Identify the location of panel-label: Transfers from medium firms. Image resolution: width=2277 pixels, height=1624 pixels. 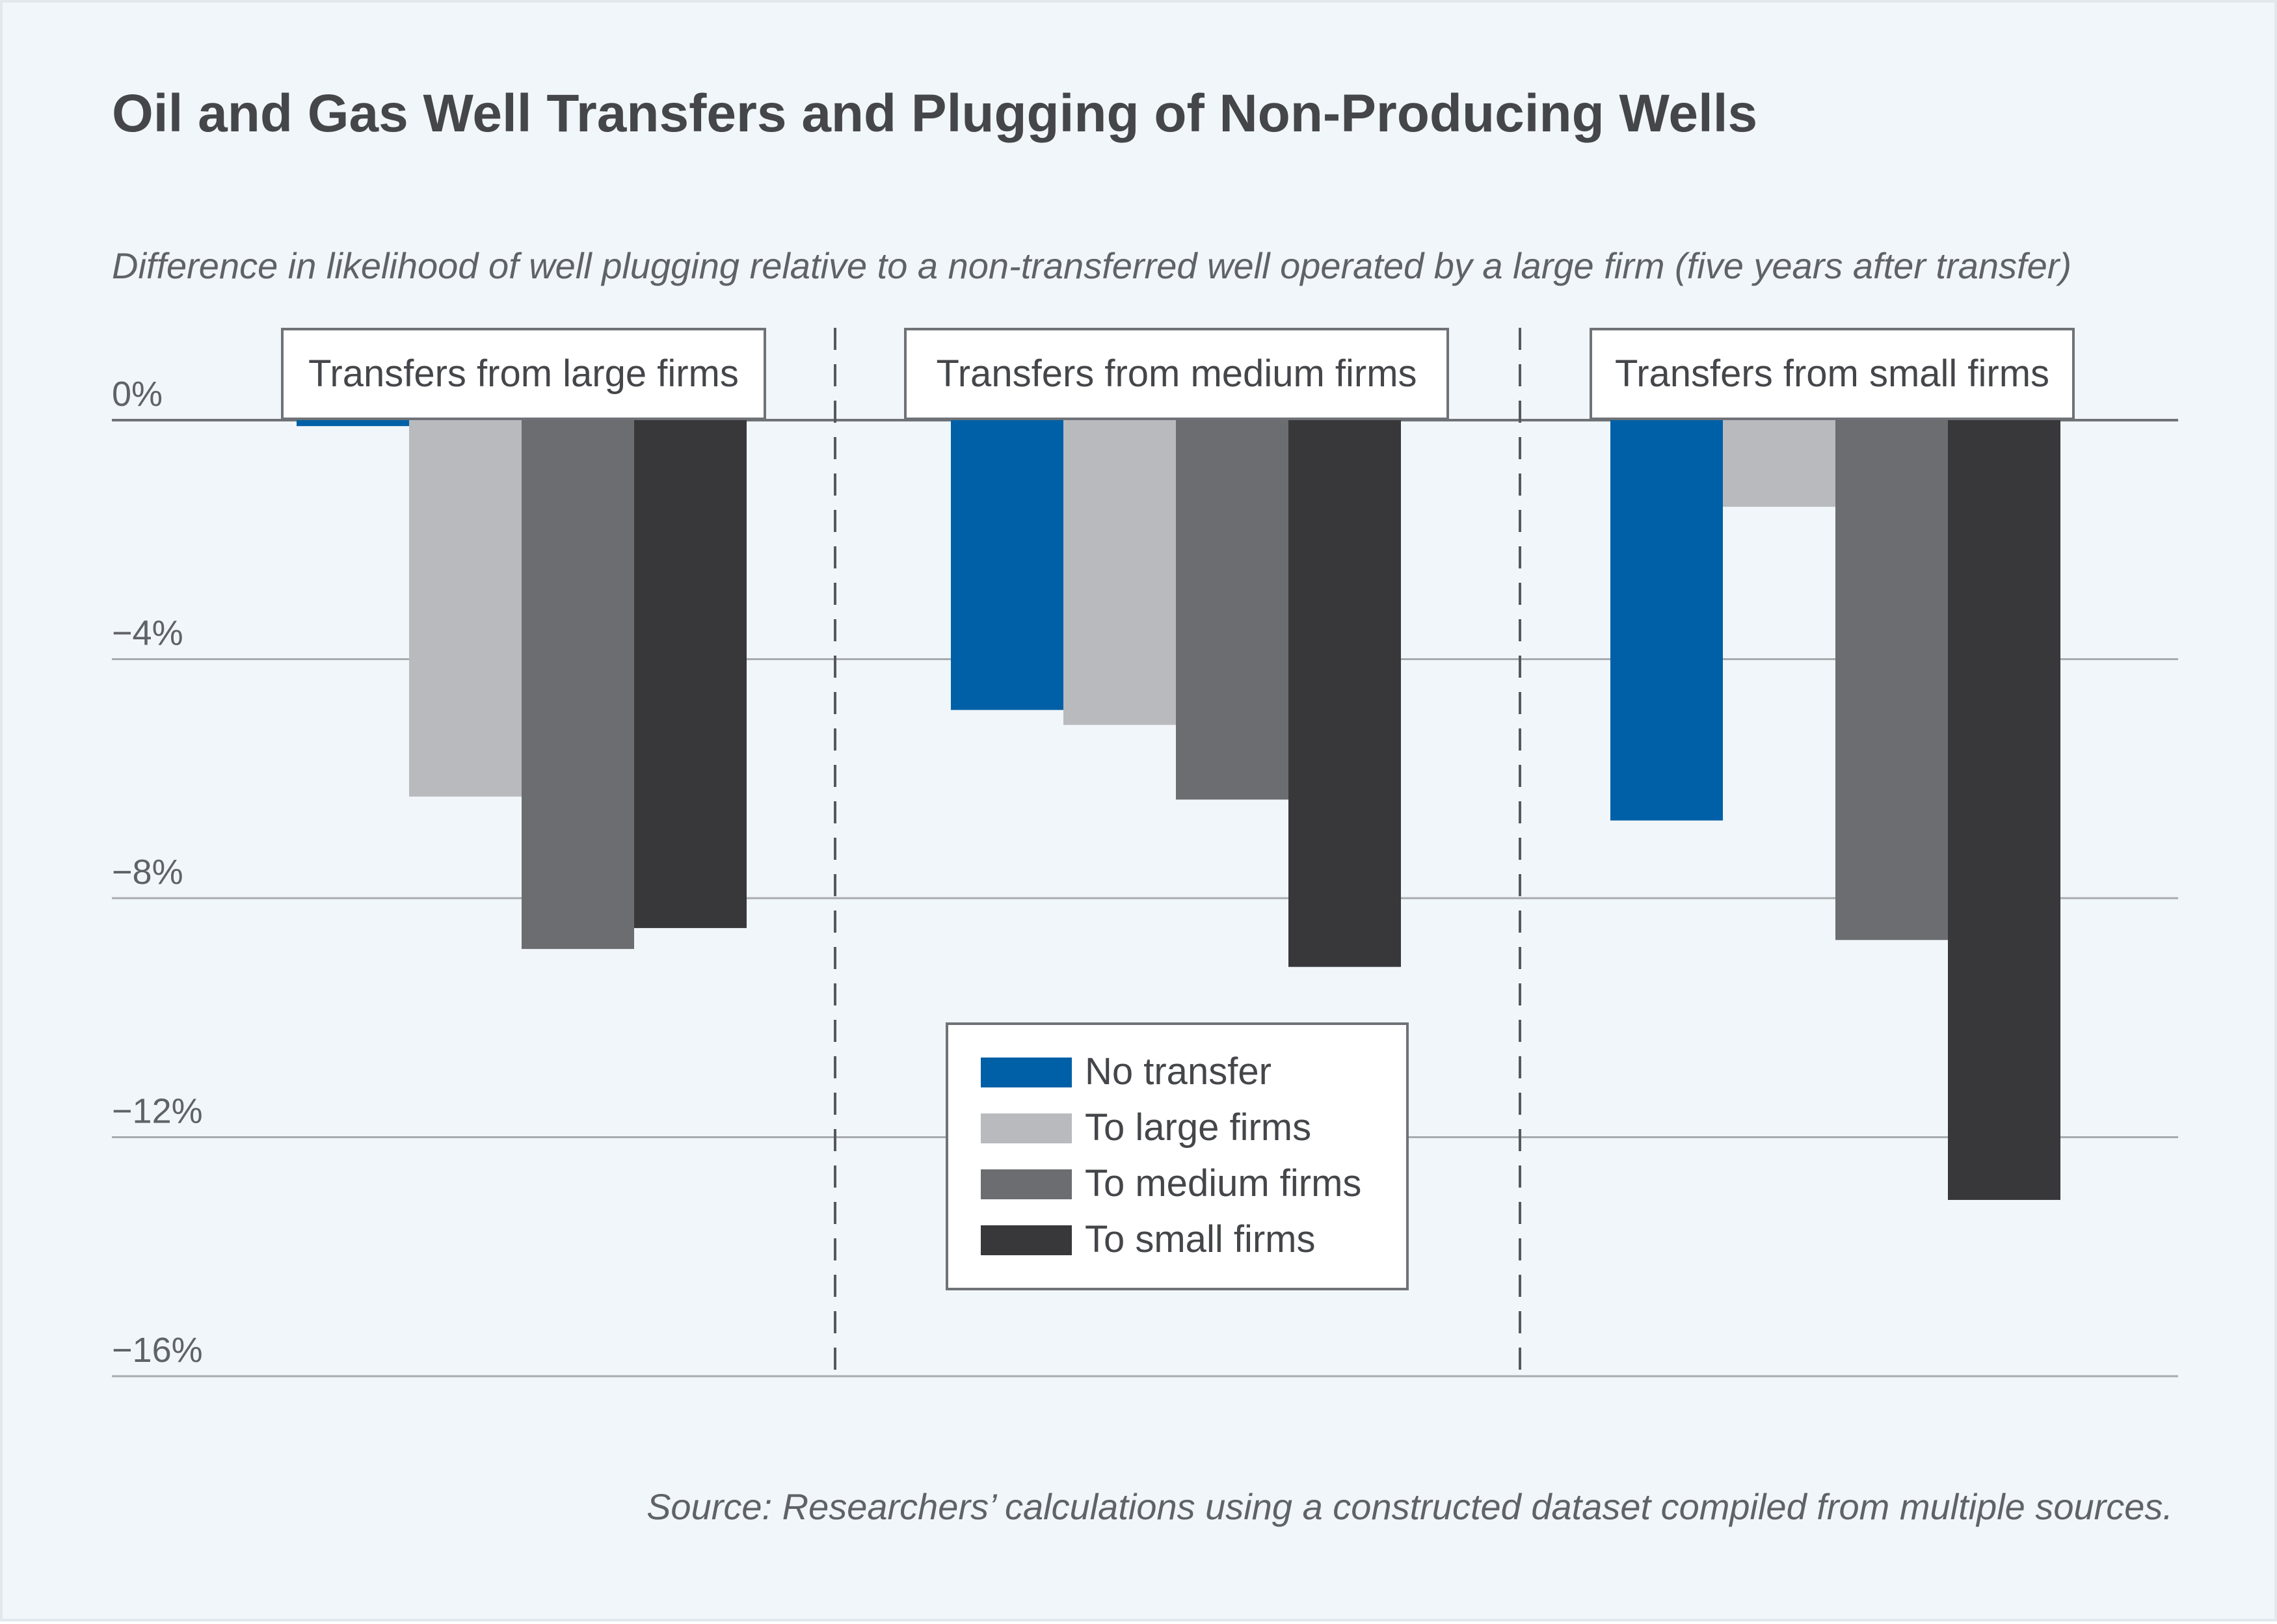
(1176, 374).